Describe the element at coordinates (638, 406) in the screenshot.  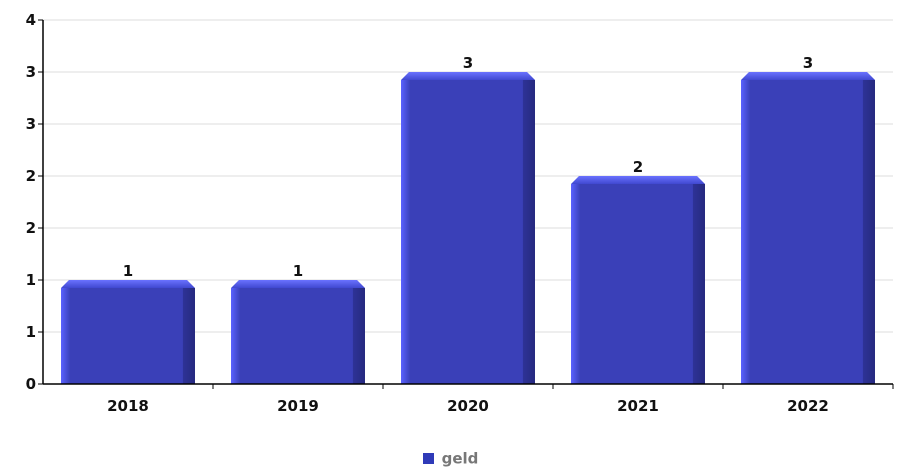
I see `x-tick-label: 2021` at that location.